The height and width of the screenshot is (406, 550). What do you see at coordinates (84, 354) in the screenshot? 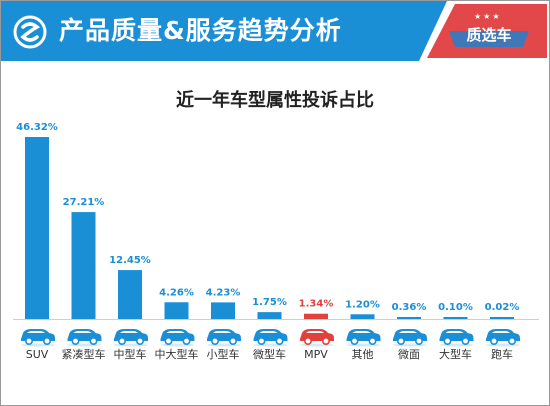
I see `category-label-1: 紧凑型车` at bounding box center [84, 354].